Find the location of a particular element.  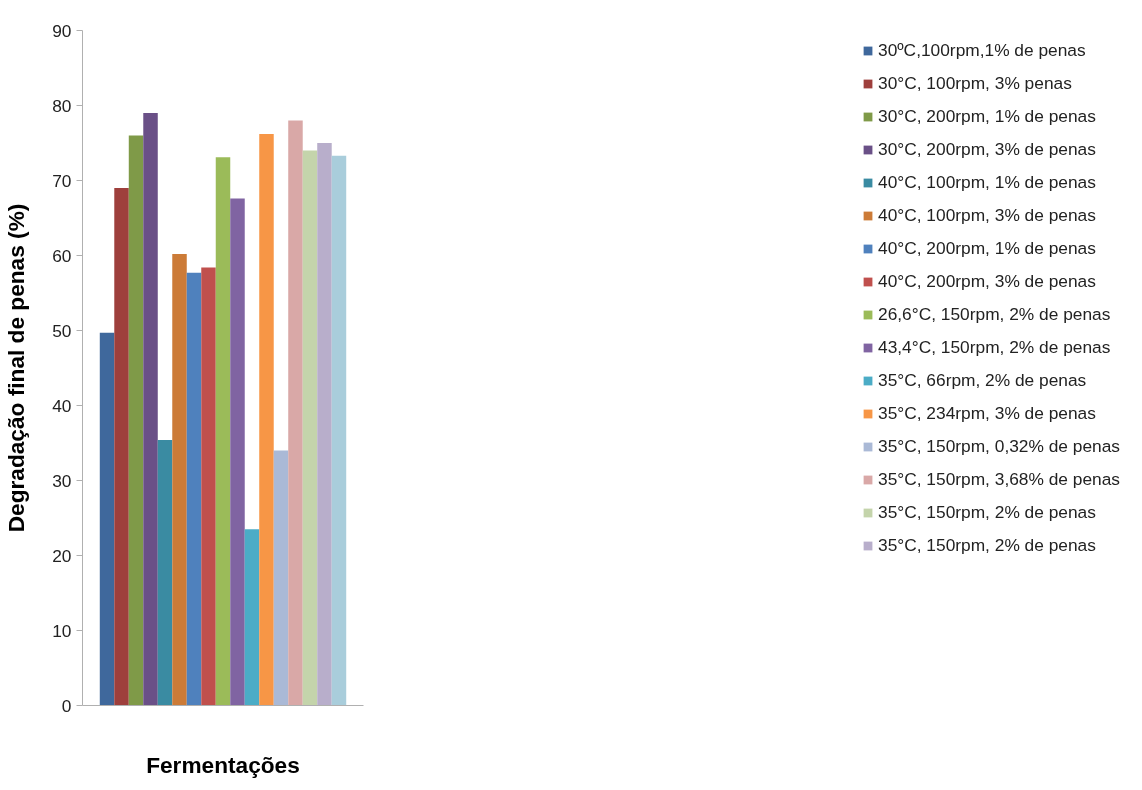

legend-label: 35°C, 150rpm, 3,68% de penas is located at coordinates (999, 479).